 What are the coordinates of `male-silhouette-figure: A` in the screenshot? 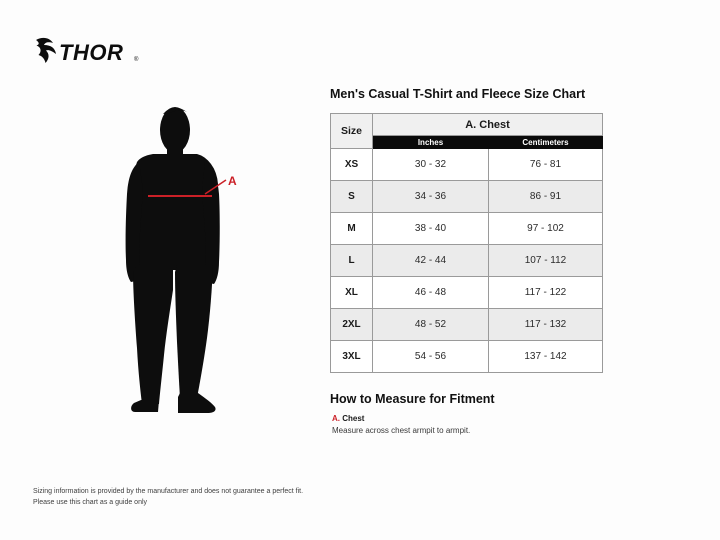 It's located at (181, 260).